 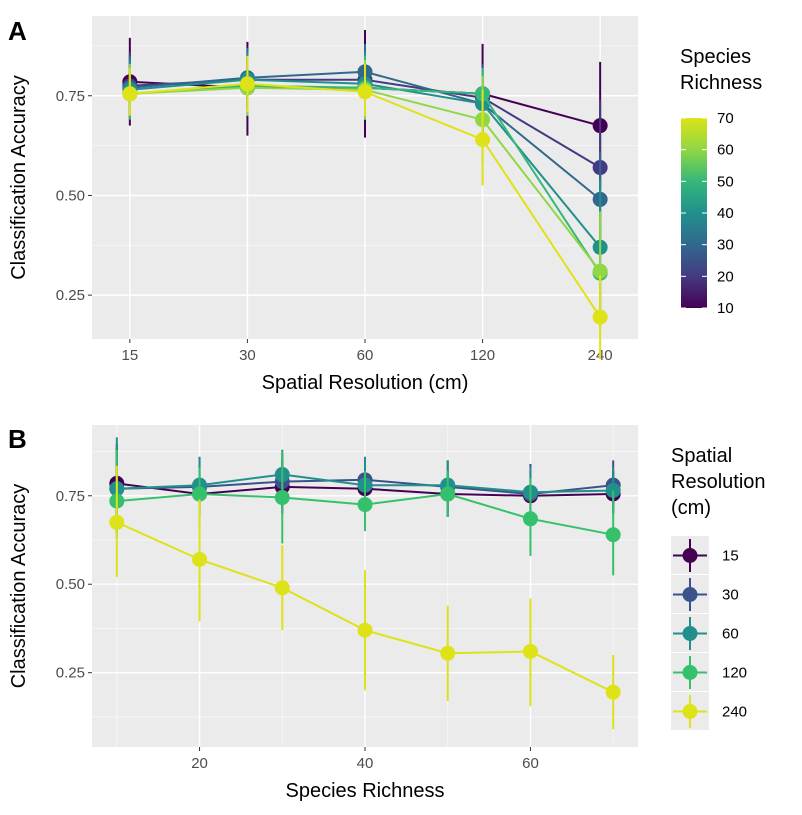 I want to click on x-axis-title: Spatial Resolution (cm), so click(x=365, y=383).